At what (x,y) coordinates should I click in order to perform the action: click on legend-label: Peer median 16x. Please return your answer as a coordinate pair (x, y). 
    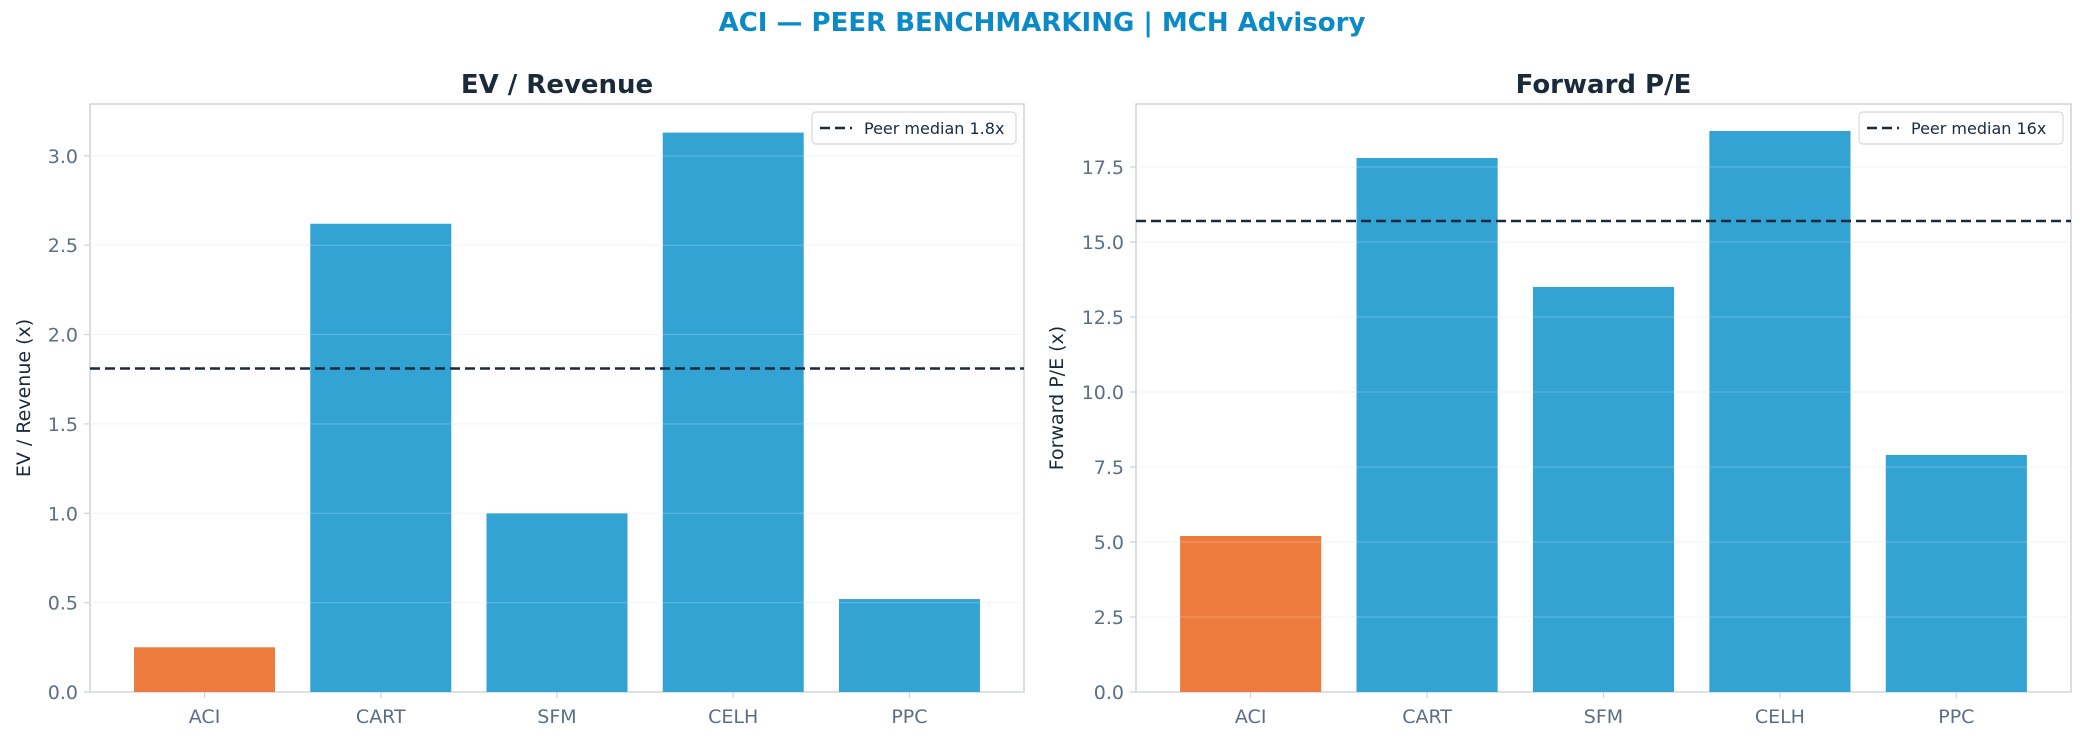
    Looking at the image, I should click on (1978, 128).